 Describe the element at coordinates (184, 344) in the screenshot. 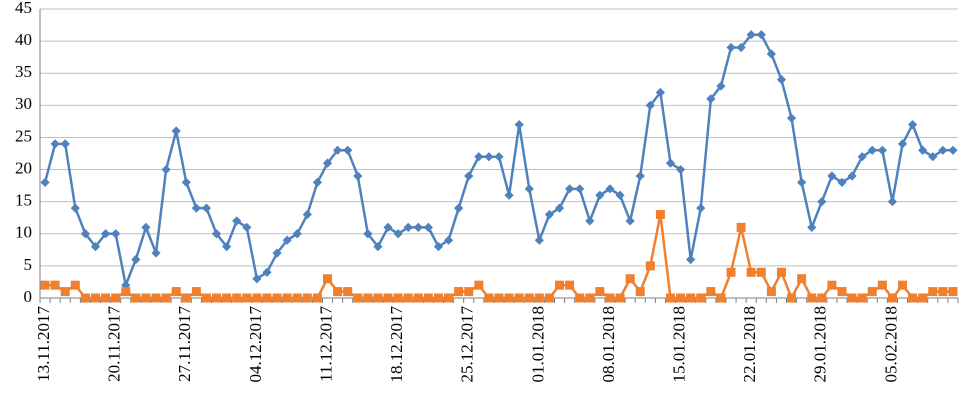

I see `x-tick-label: 27.11.2017` at that location.